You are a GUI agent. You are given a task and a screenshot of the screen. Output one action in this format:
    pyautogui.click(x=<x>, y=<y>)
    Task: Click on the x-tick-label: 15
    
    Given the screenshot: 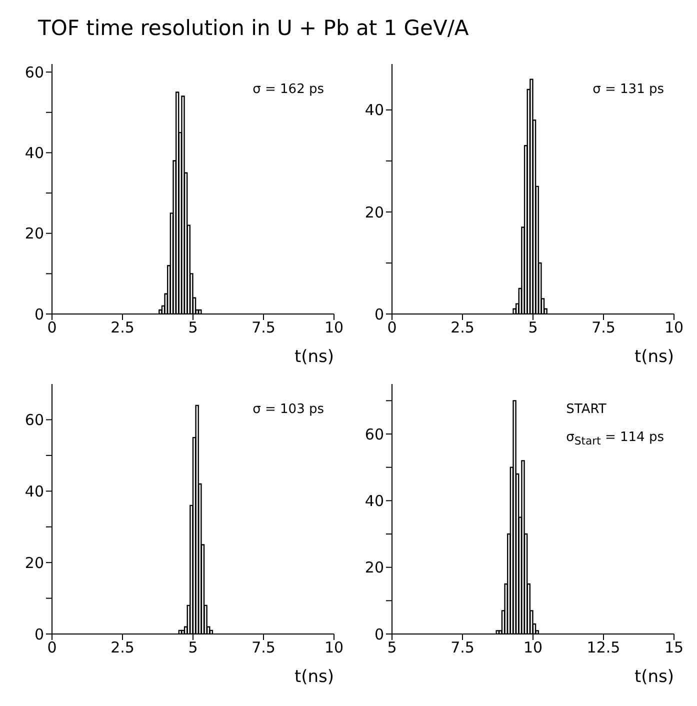 What is the action you would take?
    pyautogui.click(x=674, y=647)
    